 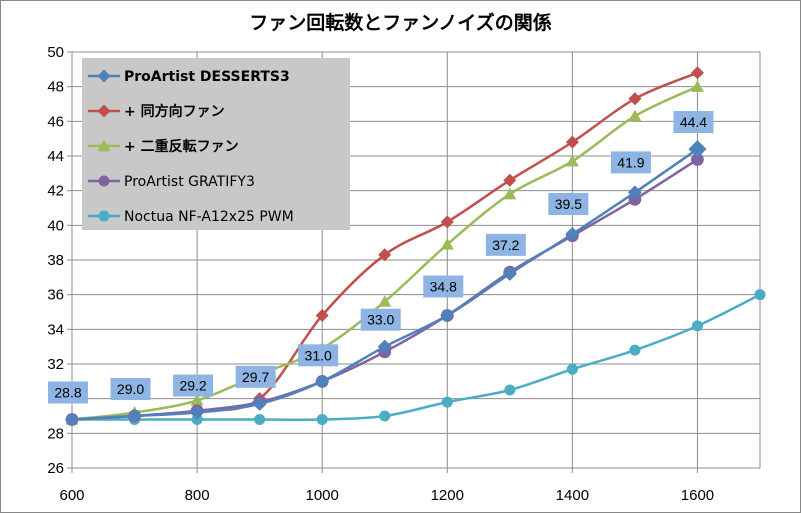 I want to click on data-label: 41.9, so click(x=630, y=162).